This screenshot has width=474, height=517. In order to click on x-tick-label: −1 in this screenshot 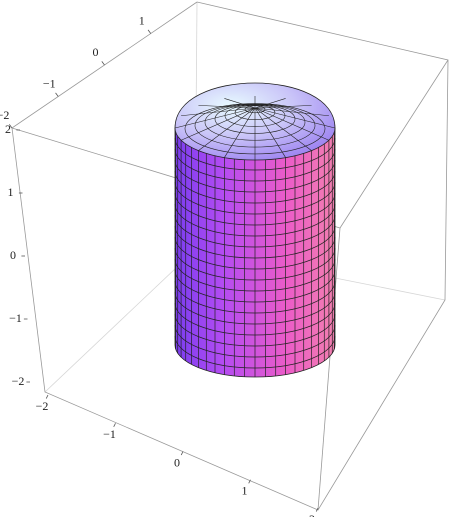, I will do `click(109, 434)`.